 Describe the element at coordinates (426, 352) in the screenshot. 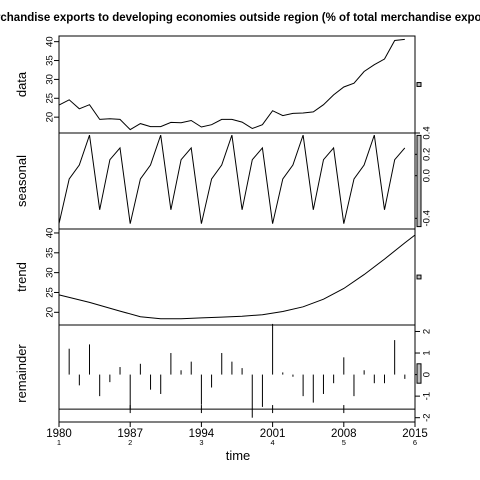

I see `y-tick-label-remainder-3: 1` at that location.